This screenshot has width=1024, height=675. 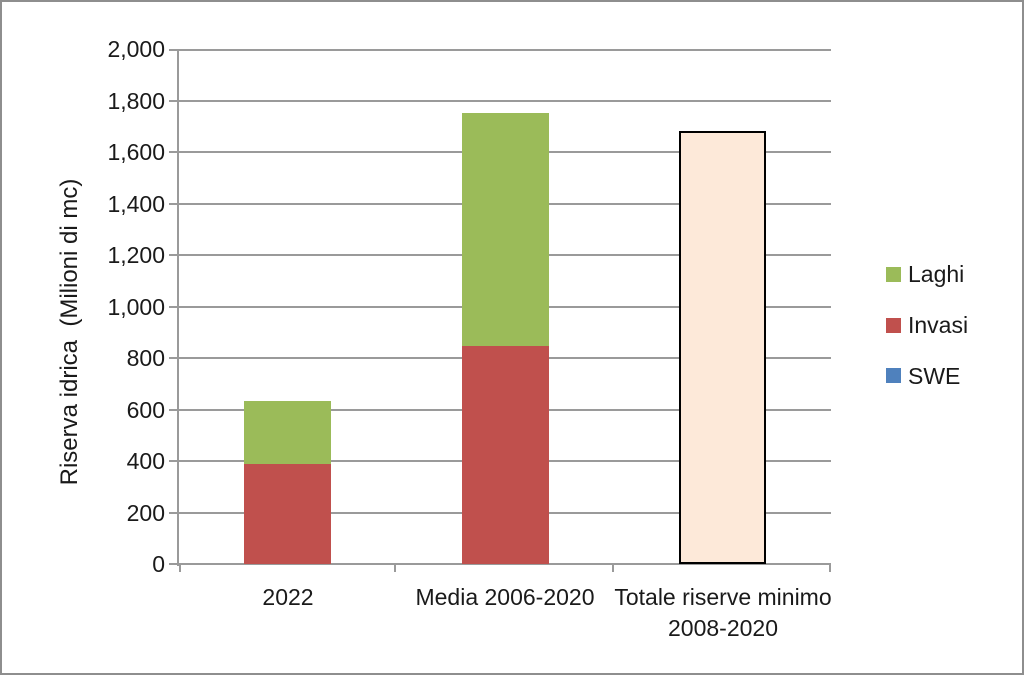 I want to click on x-category-label: Media 2006-2020, so click(x=505, y=597).